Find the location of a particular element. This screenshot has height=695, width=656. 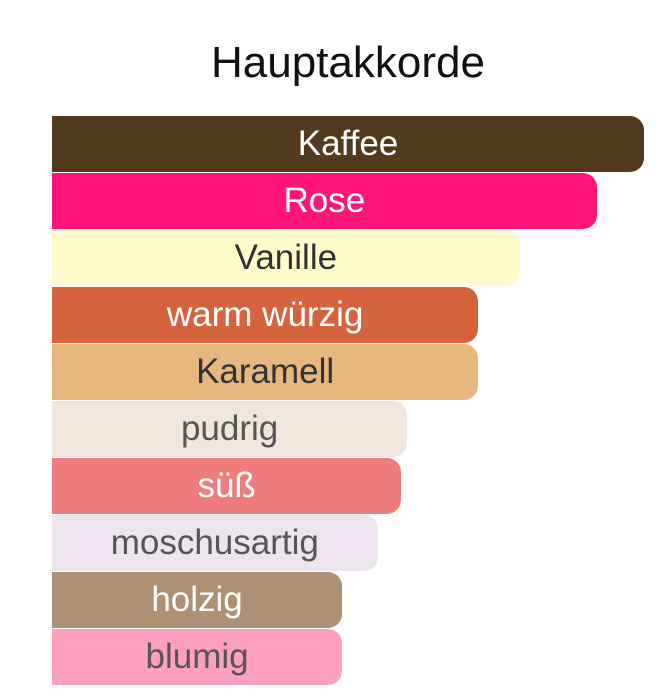

bar-moschusartig: moschusartig is located at coordinates (215, 543).